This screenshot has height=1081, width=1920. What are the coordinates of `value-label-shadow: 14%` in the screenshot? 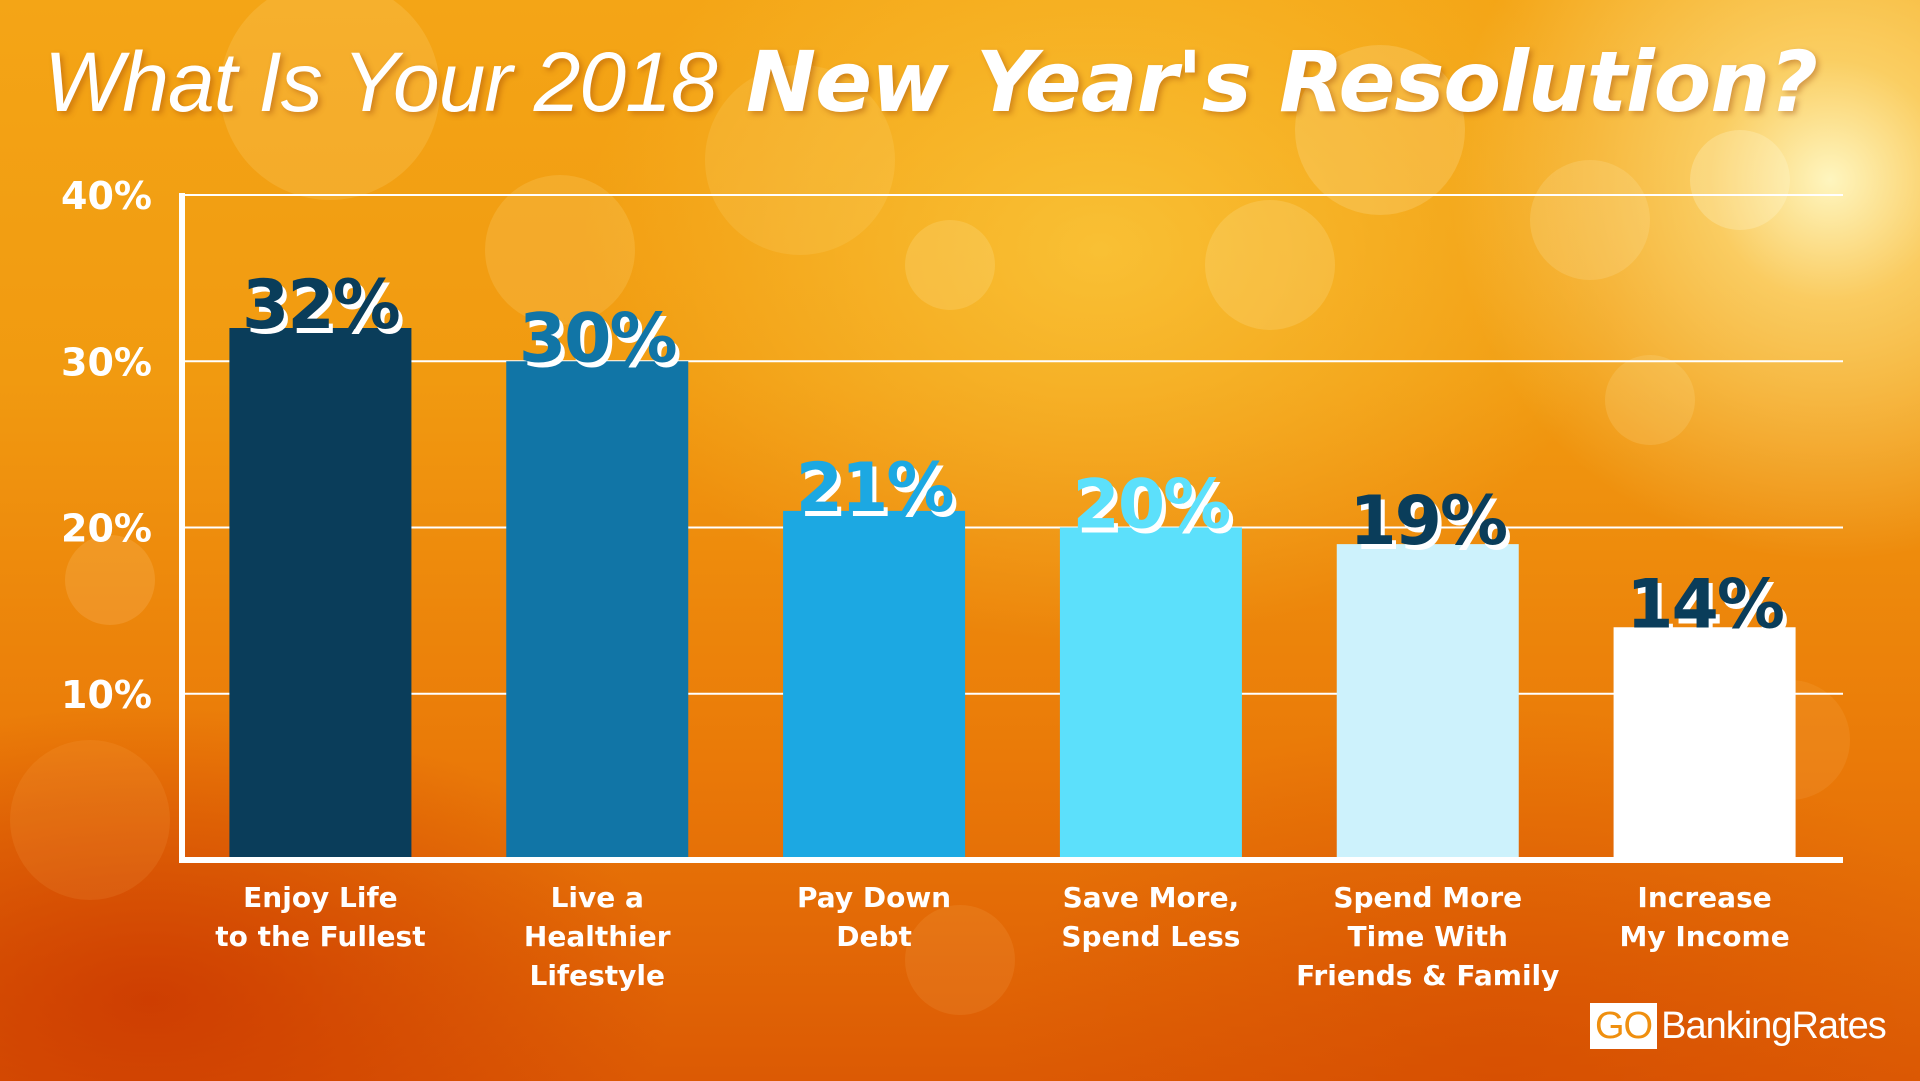 It's located at (1708, 609).